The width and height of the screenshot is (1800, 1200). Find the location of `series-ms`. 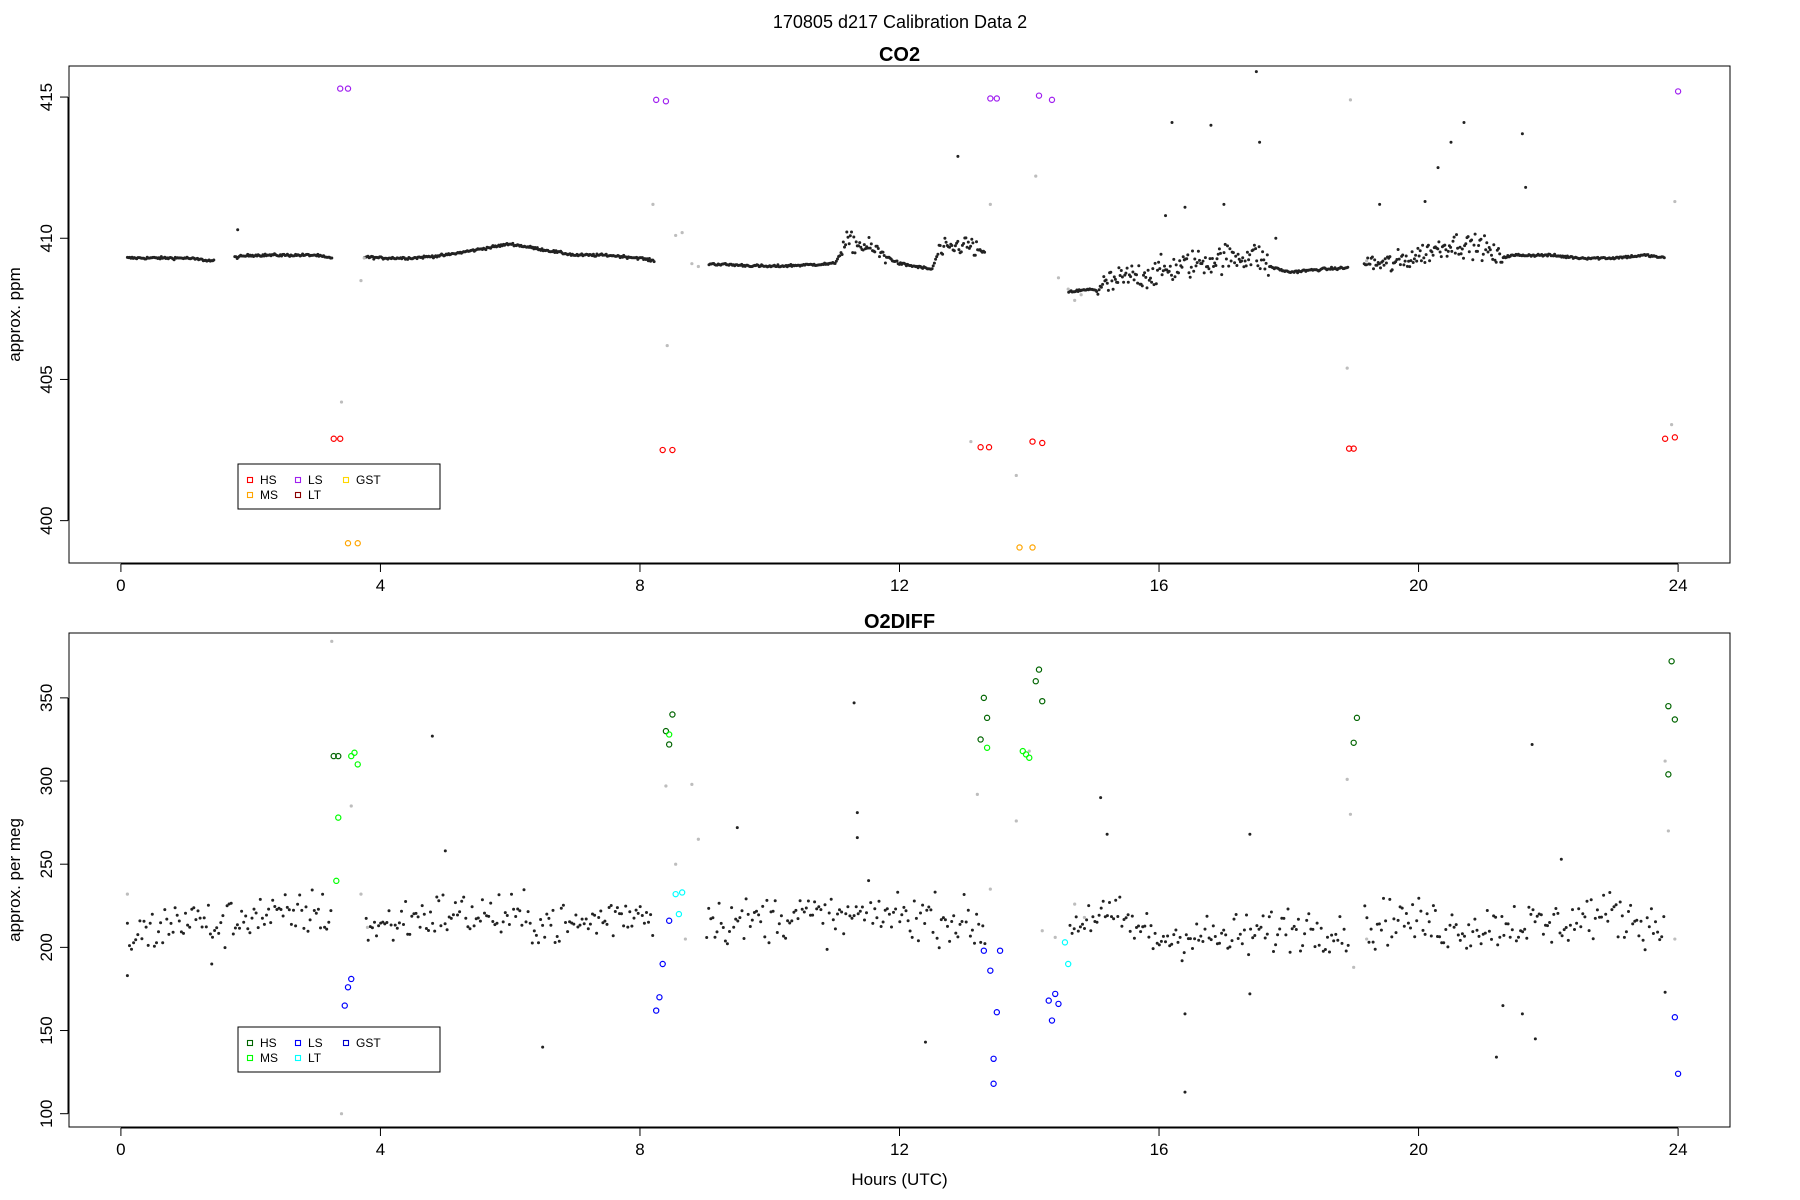

series-ms is located at coordinates (690, 545).